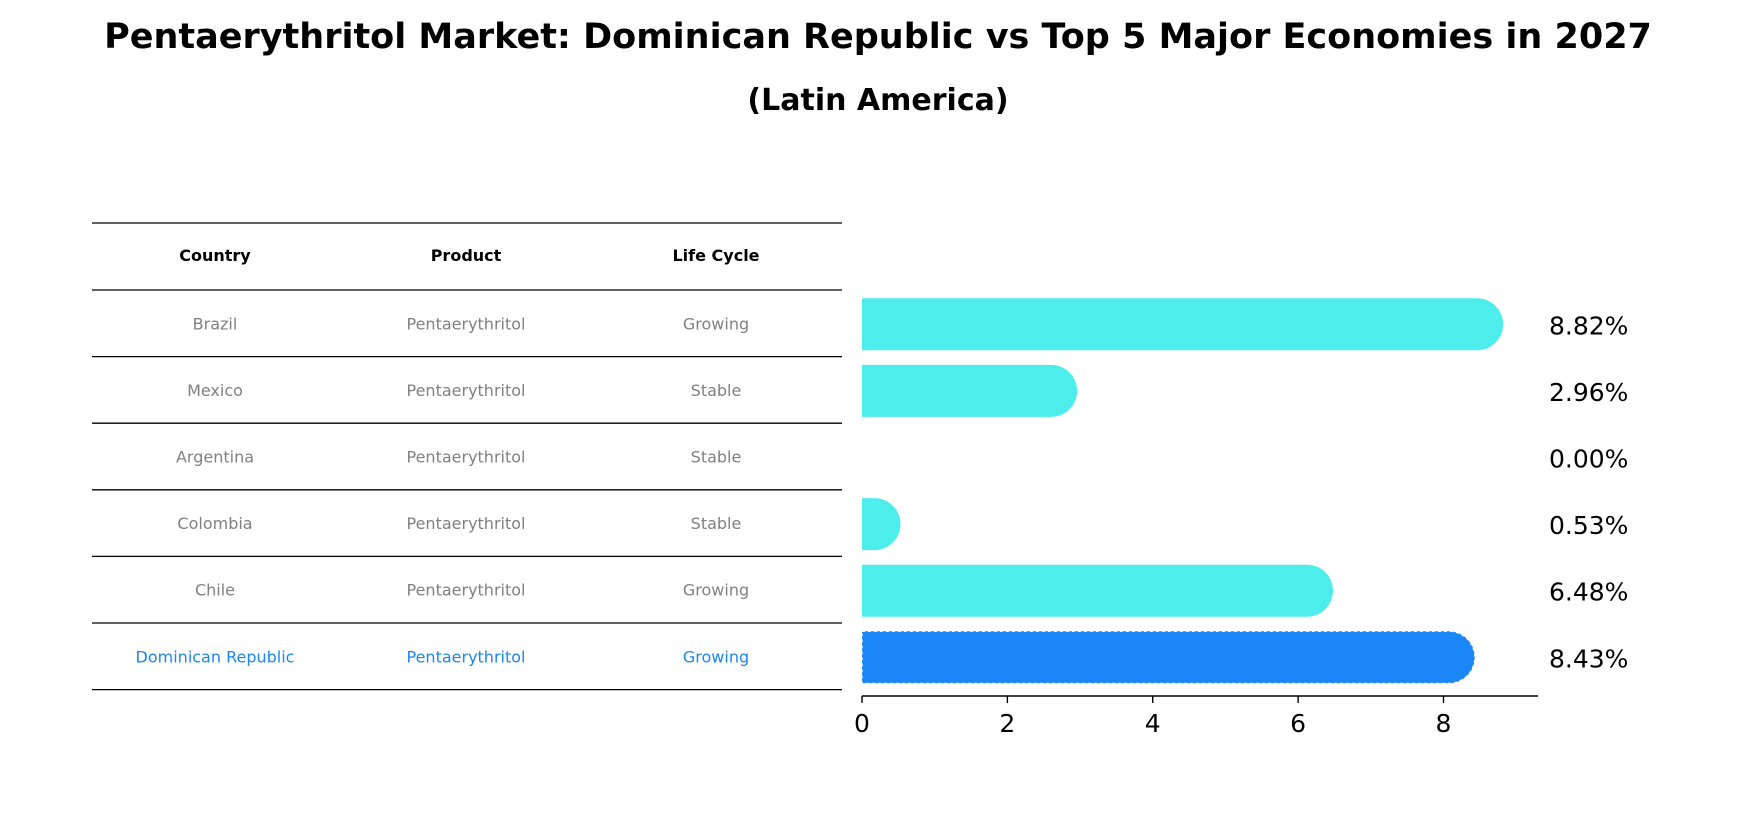  What do you see at coordinates (1588, 392) in the screenshot?
I see `data-label: 2.96%` at bounding box center [1588, 392].